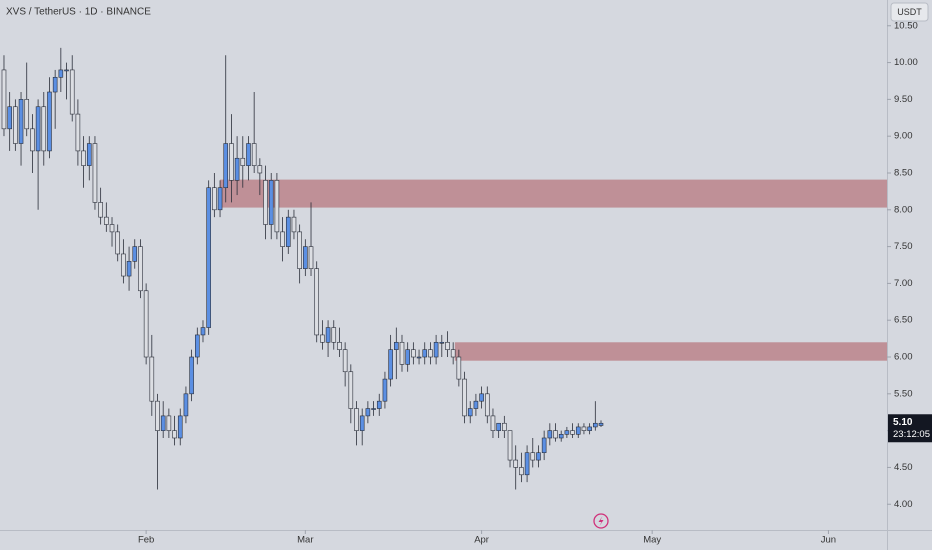 The height and width of the screenshot is (550, 932). Describe the element at coordinates (903, 173) in the screenshot. I see `y-tick-label: 8.50` at that location.